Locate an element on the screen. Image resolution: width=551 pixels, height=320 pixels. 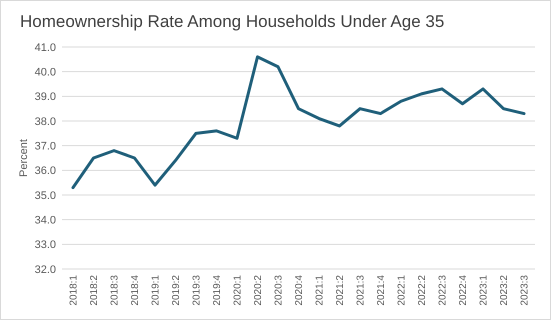
x-tick-label: 2023:3 is located at coordinates (525, 290).